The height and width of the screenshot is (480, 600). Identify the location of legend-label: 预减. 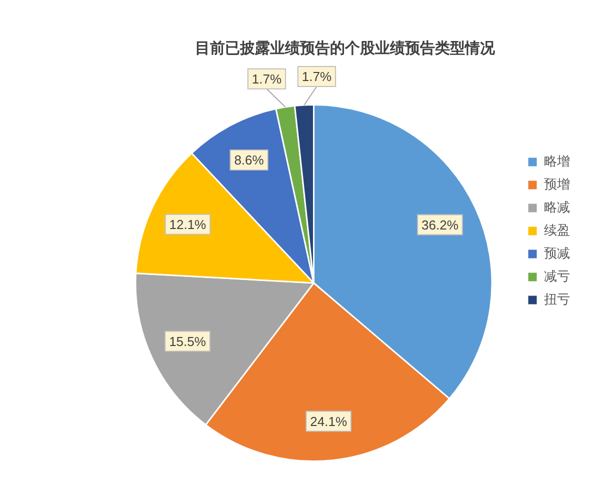
(557, 253).